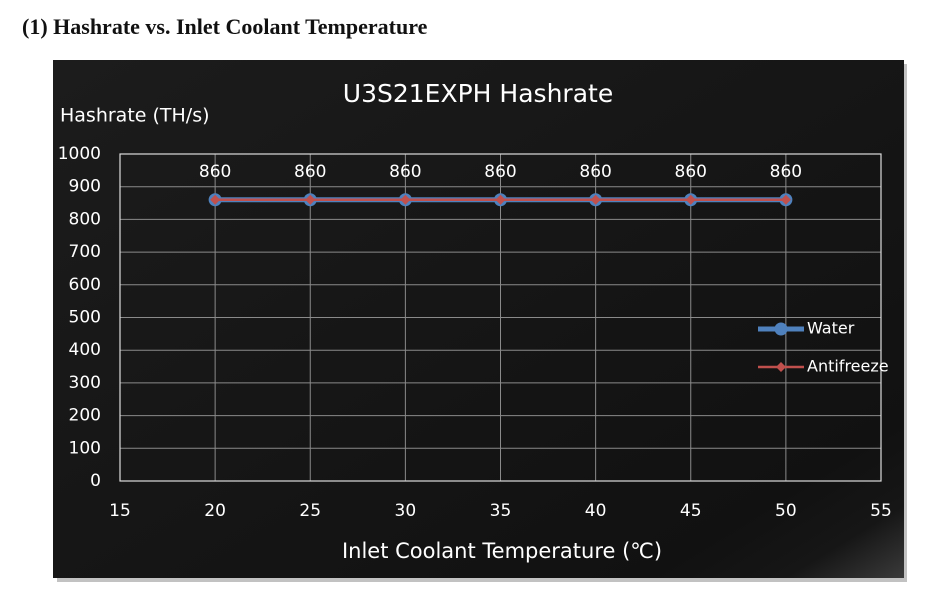 The height and width of the screenshot is (598, 933). Describe the element at coordinates (79, 154) in the screenshot. I see `y-tick-label: 1000` at that location.